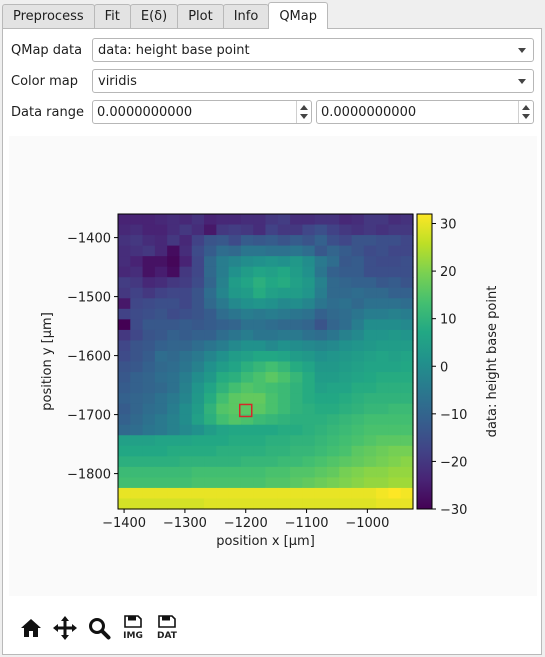 The image size is (545, 657). Describe the element at coordinates (304, 116) in the screenshot. I see `arrow-down-icon` at that location.